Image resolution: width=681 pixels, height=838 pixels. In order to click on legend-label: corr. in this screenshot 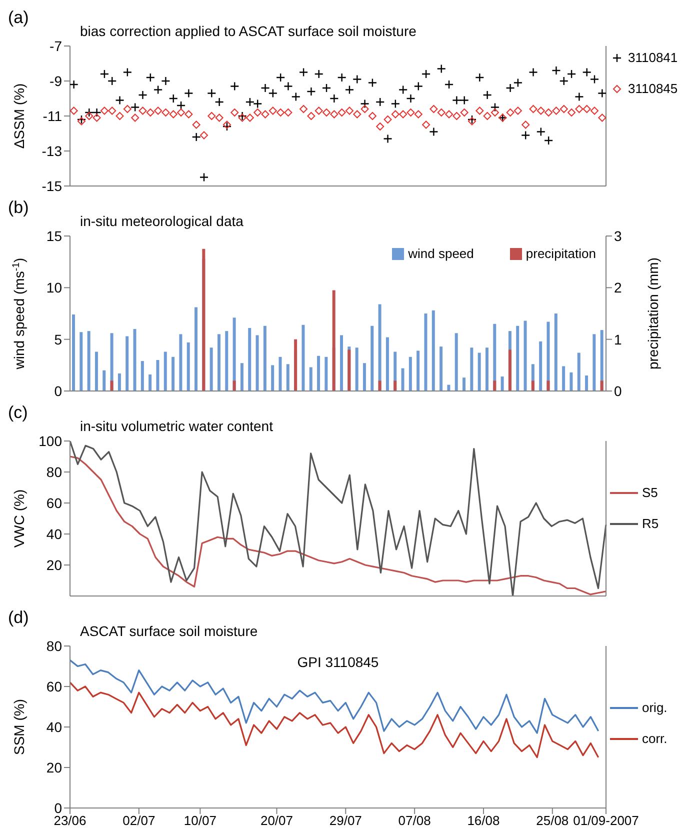, I will do `click(655, 738)`.